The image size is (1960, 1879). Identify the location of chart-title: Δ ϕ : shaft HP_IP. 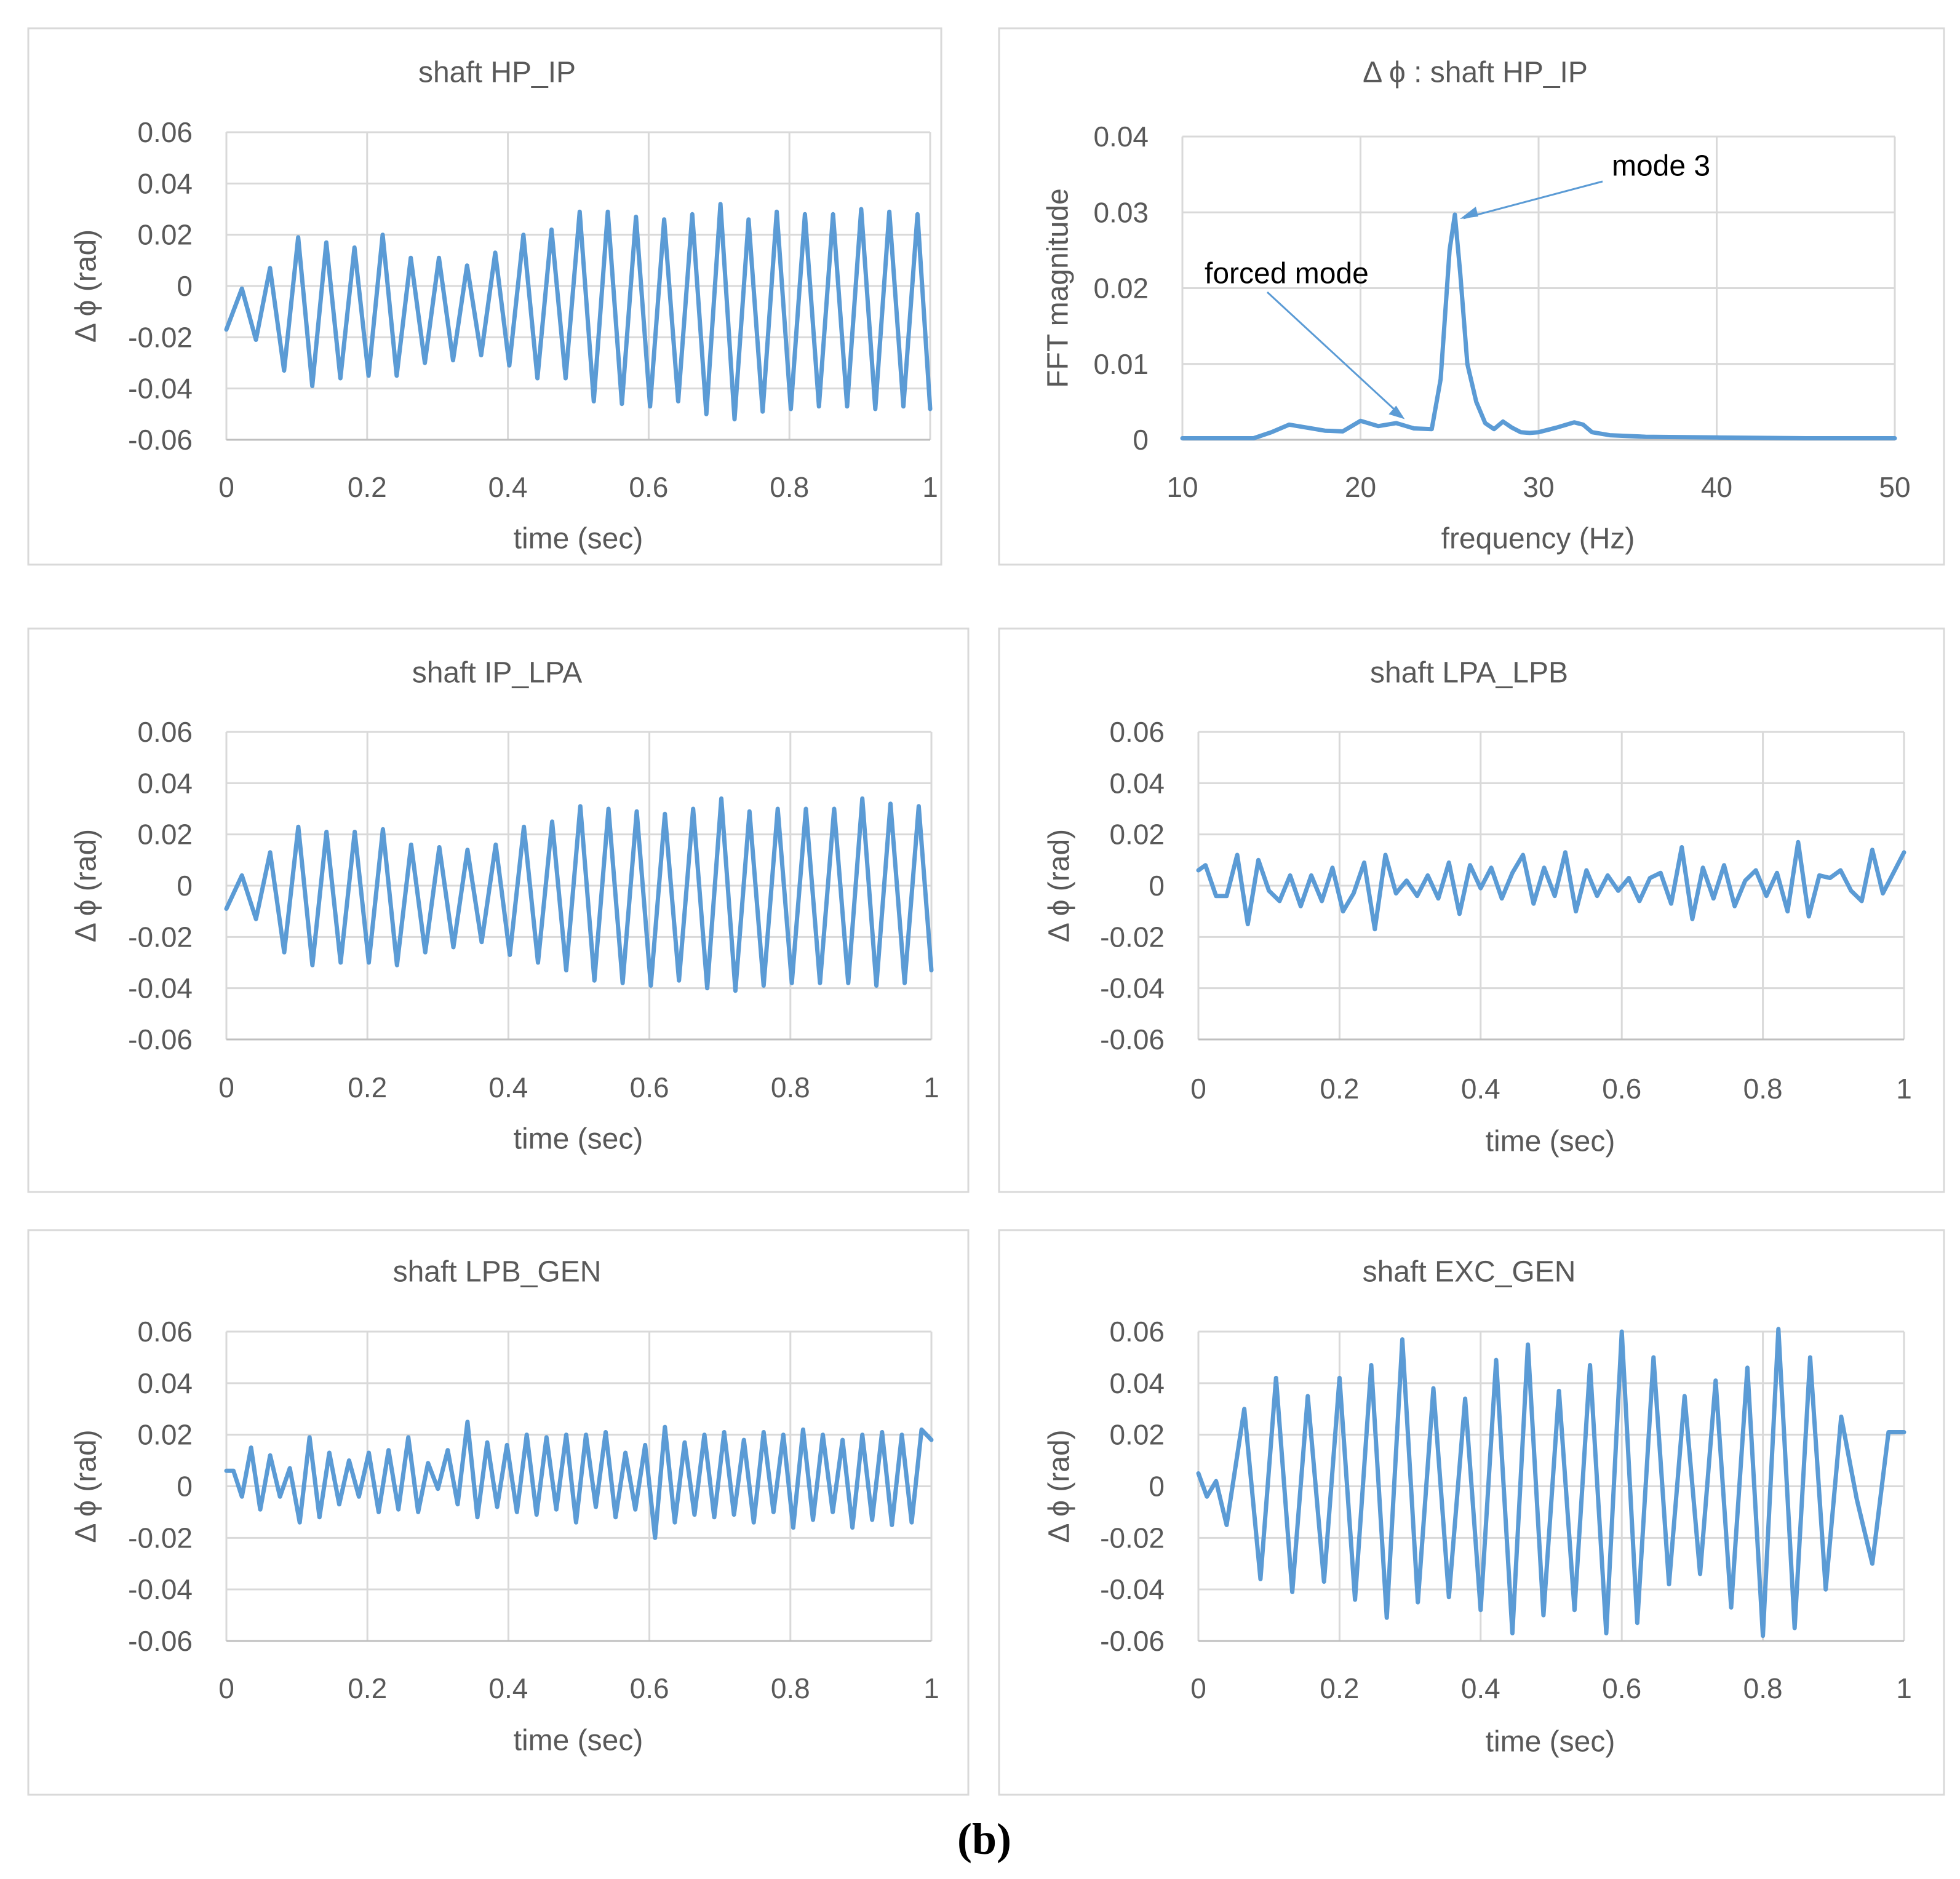
(1475, 73).